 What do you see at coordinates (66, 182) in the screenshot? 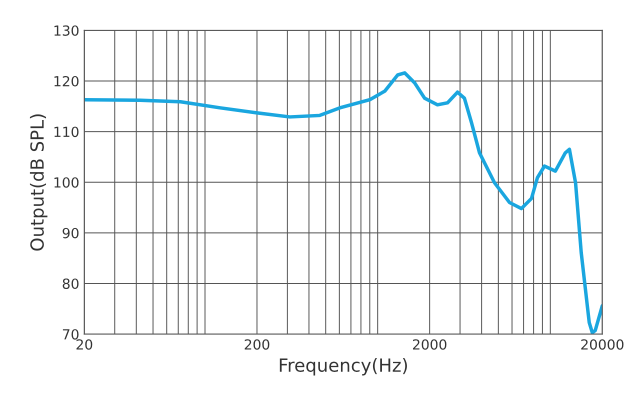
I see `y-tick-label: 100` at bounding box center [66, 182].